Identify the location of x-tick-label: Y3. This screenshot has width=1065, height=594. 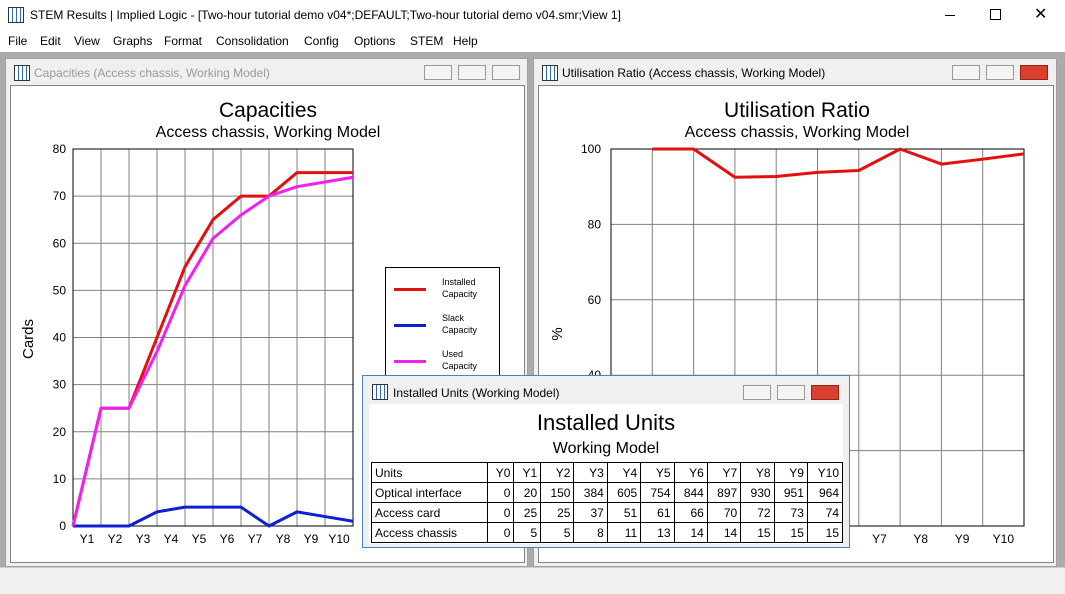
(143, 539).